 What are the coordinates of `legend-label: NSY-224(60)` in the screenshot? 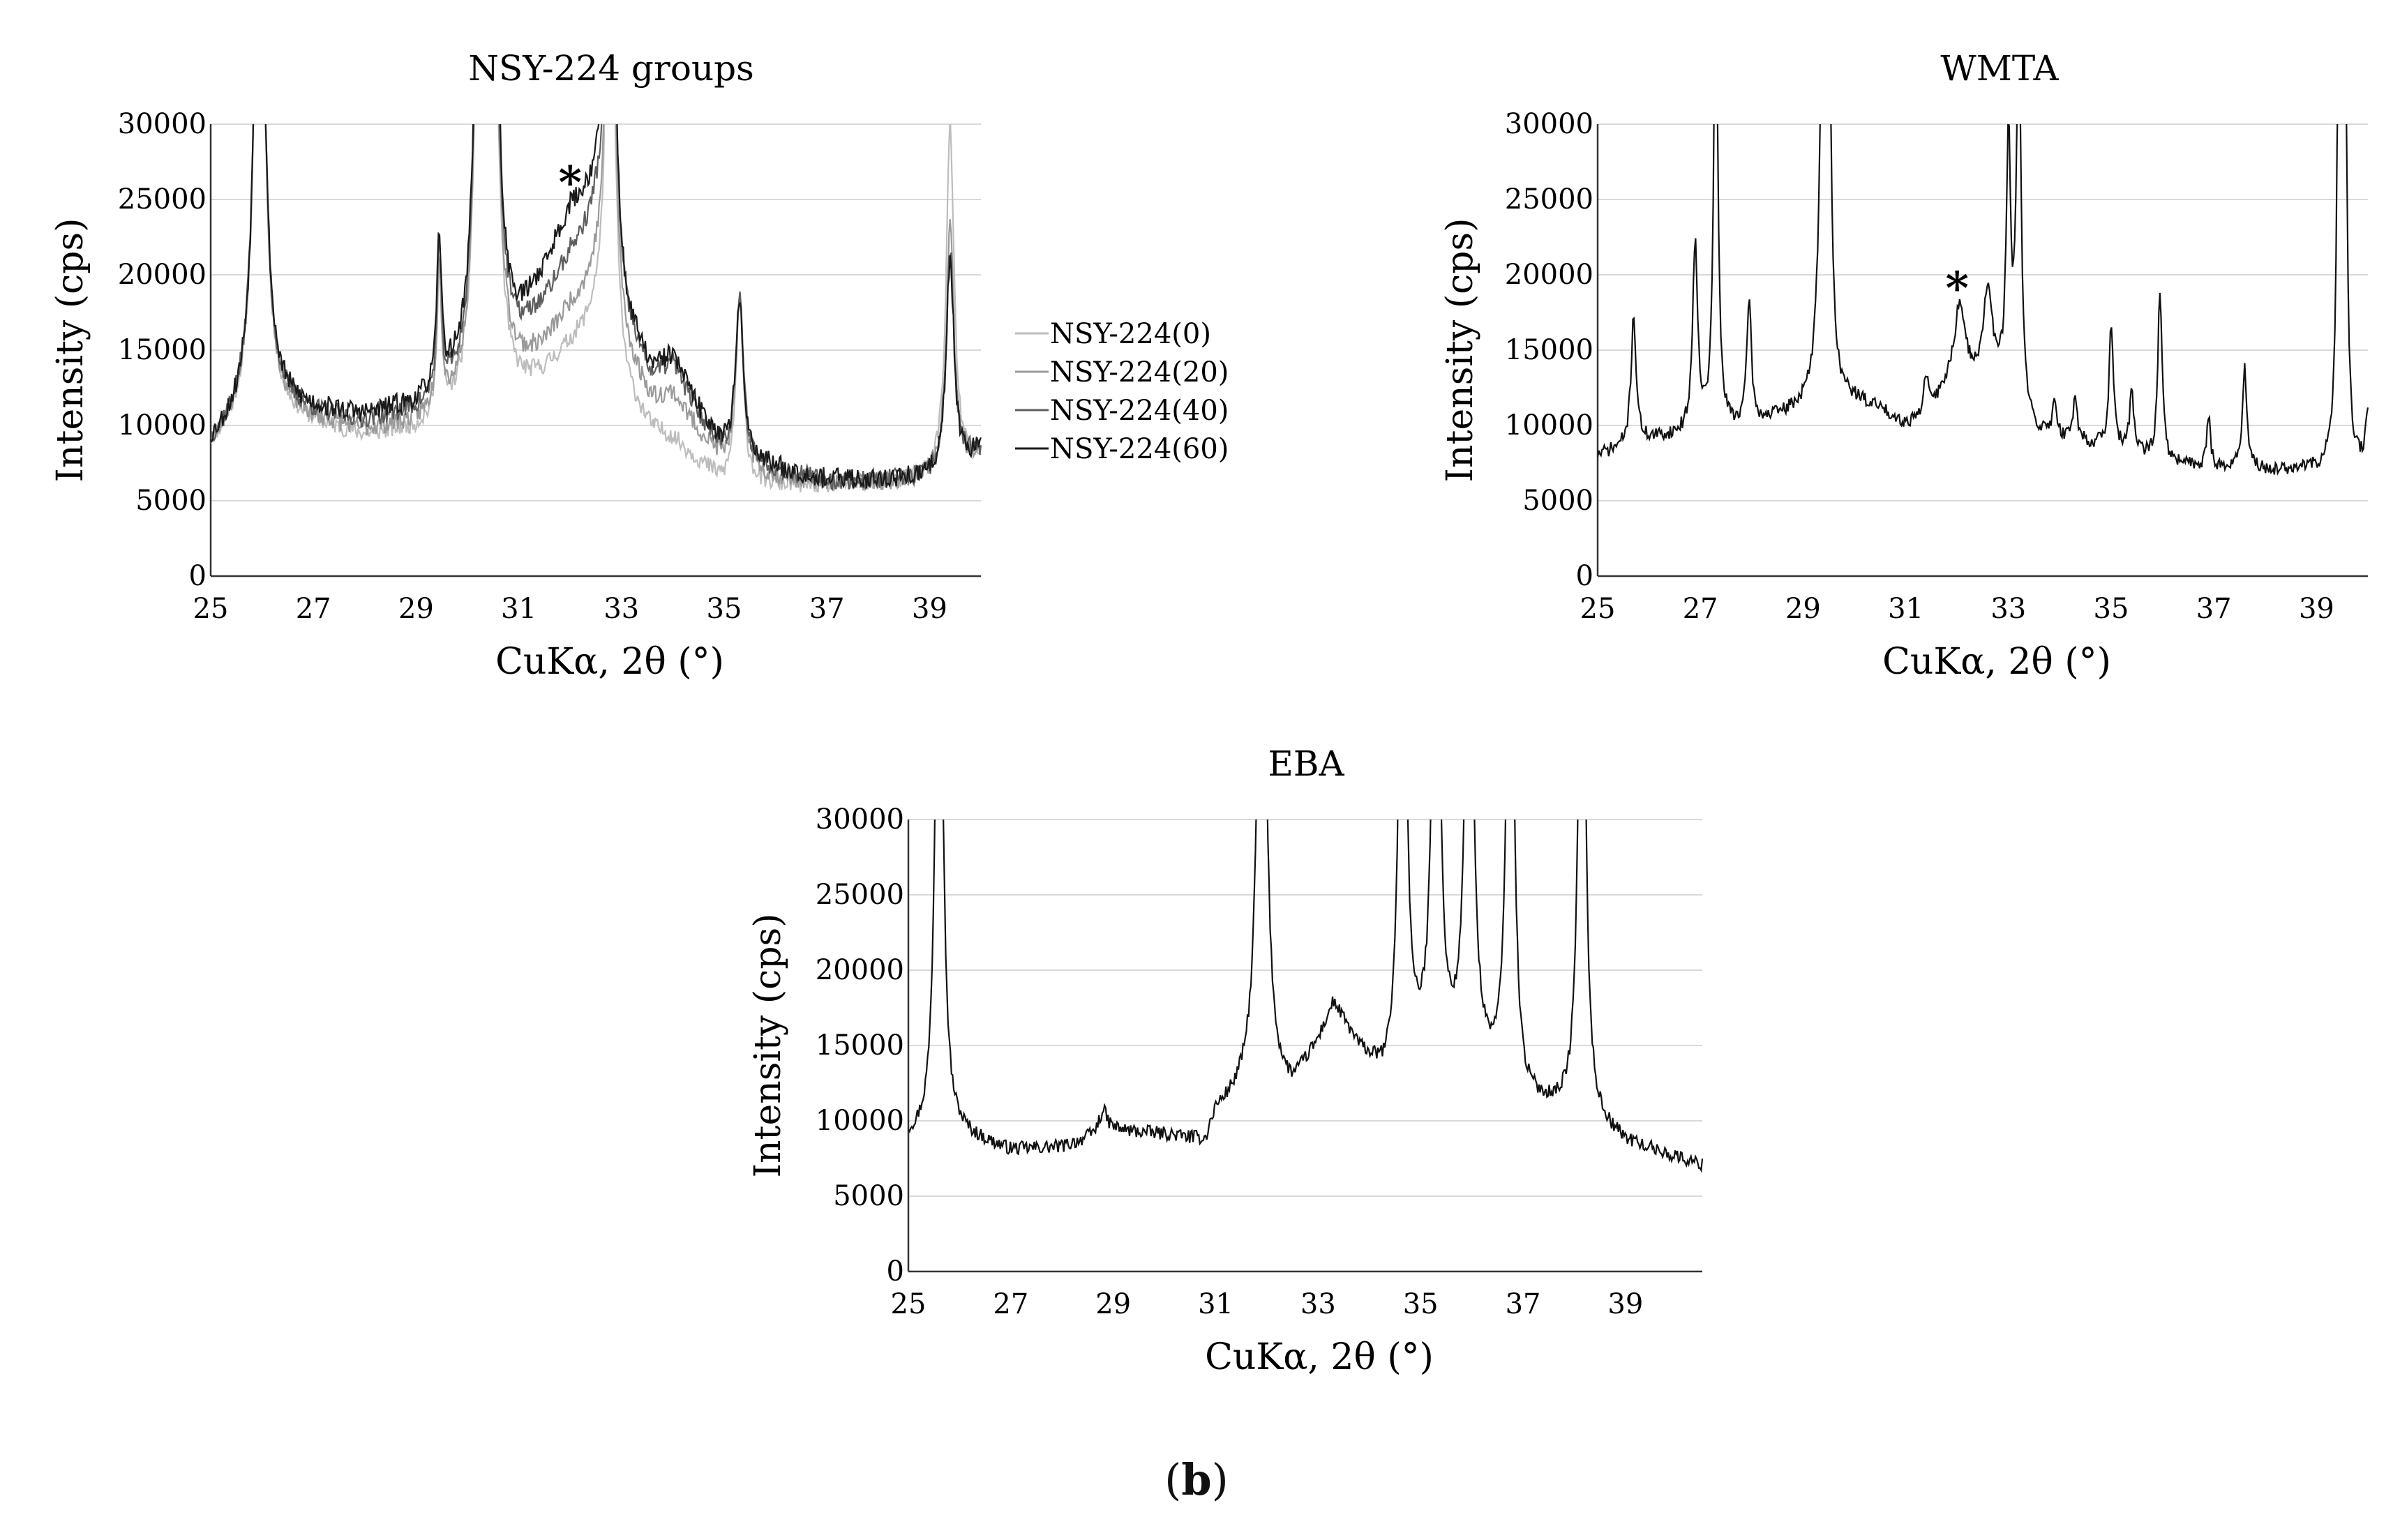 It's located at (1139, 449).